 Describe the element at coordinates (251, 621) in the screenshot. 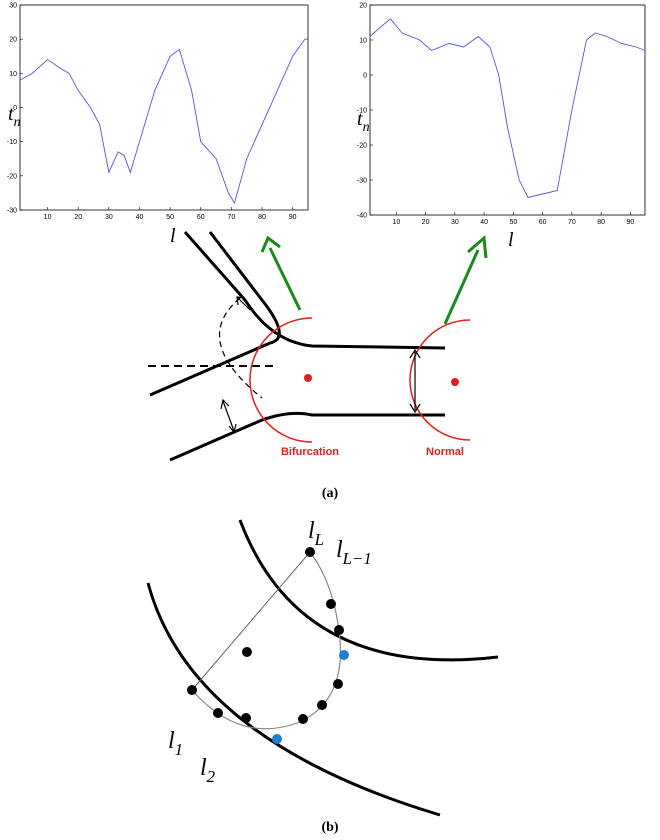

I see `chord` at that location.